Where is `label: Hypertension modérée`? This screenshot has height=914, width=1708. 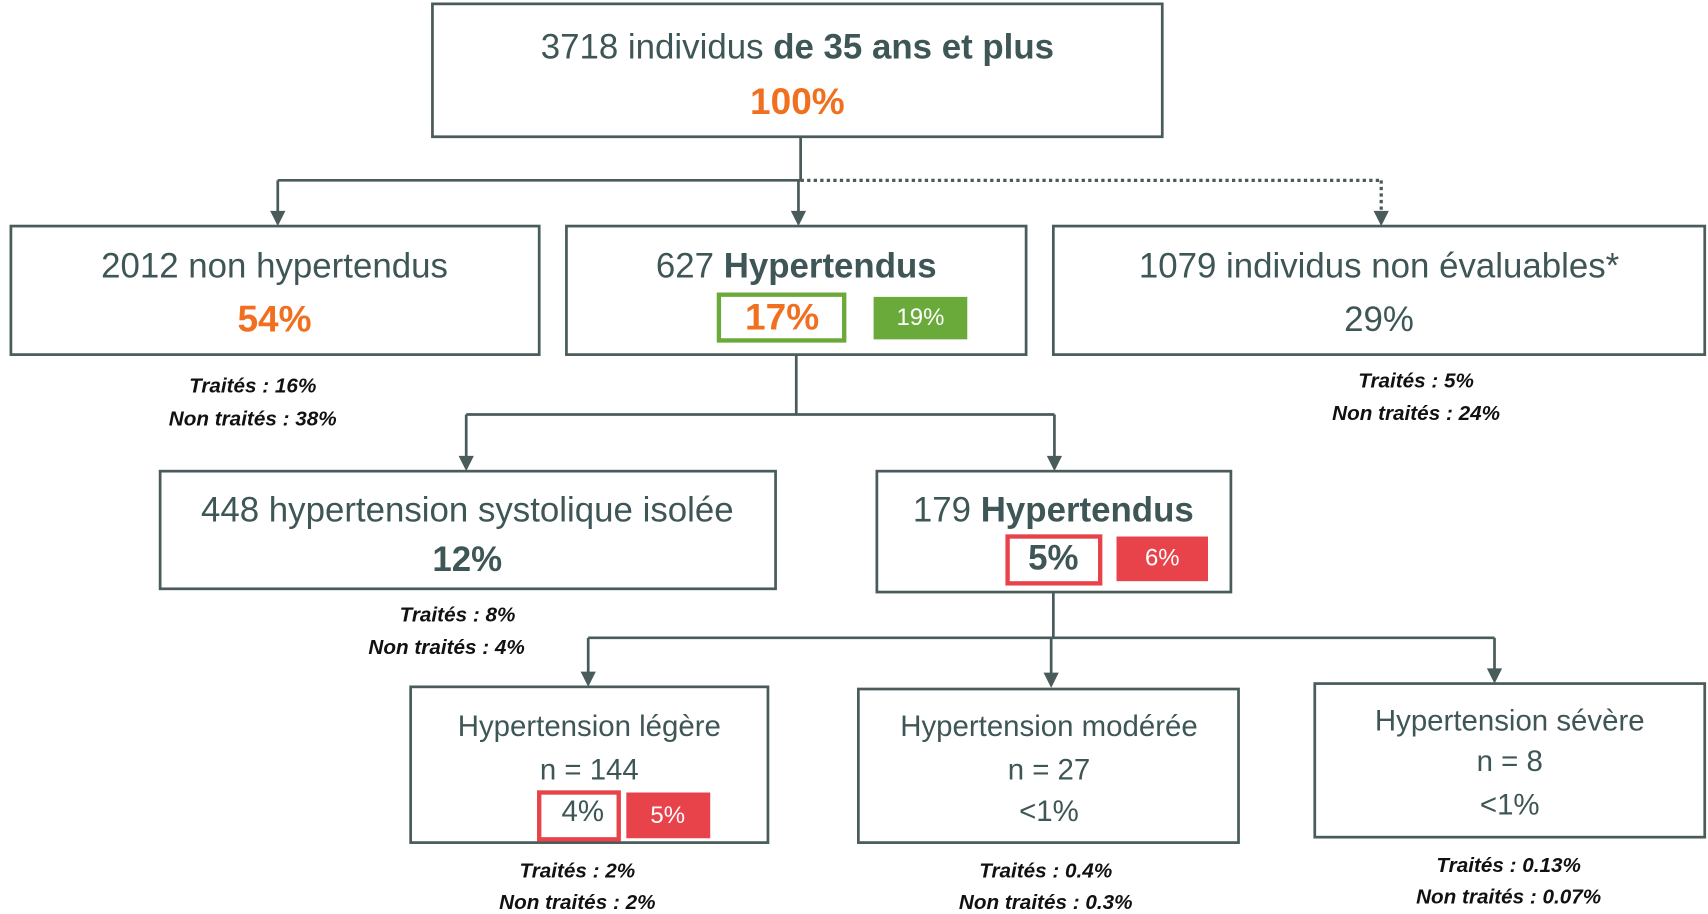
label: Hypertension modérée is located at coordinates (1049, 726).